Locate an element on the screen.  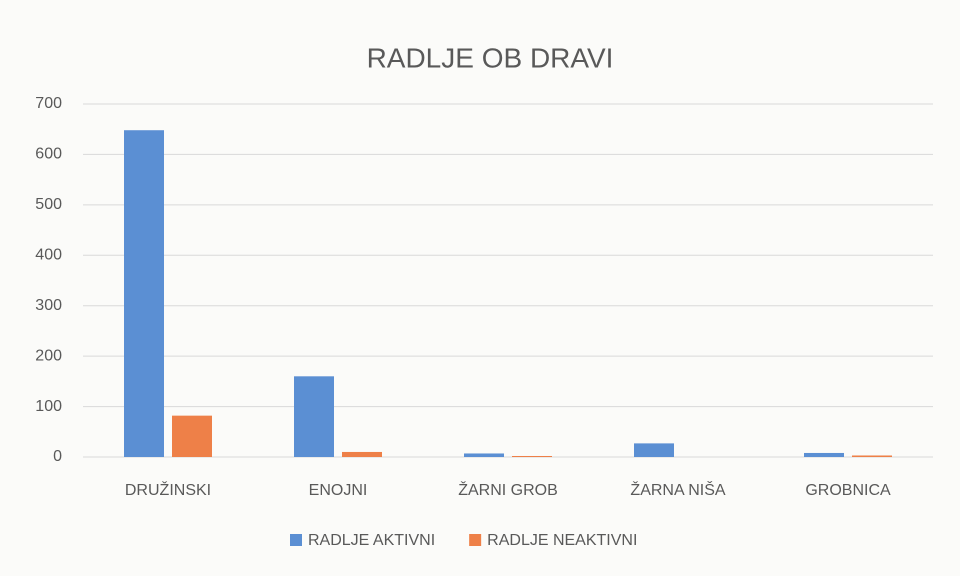
y-tick-label: 0 is located at coordinates (57, 456).